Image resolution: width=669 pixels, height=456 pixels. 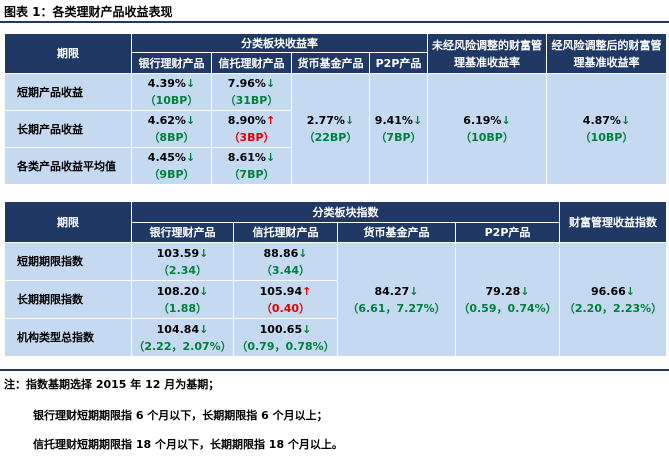 I want to click on trust-cell: 7.96%↓ （31BP）, so click(x=251, y=92).